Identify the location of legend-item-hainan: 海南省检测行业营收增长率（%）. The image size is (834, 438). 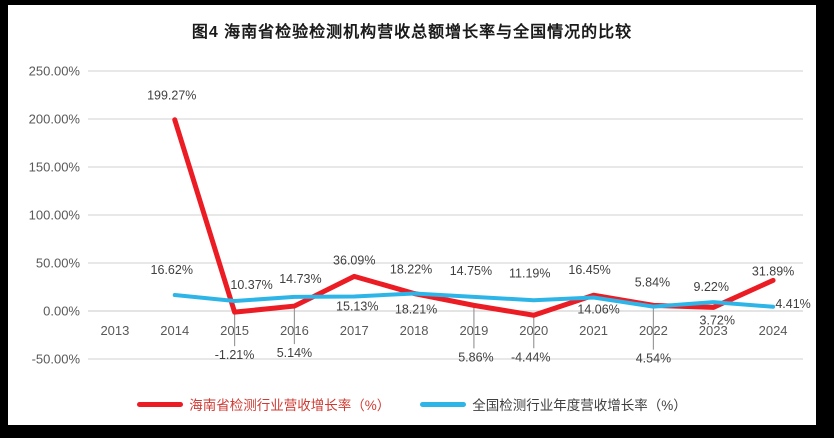
(263, 404).